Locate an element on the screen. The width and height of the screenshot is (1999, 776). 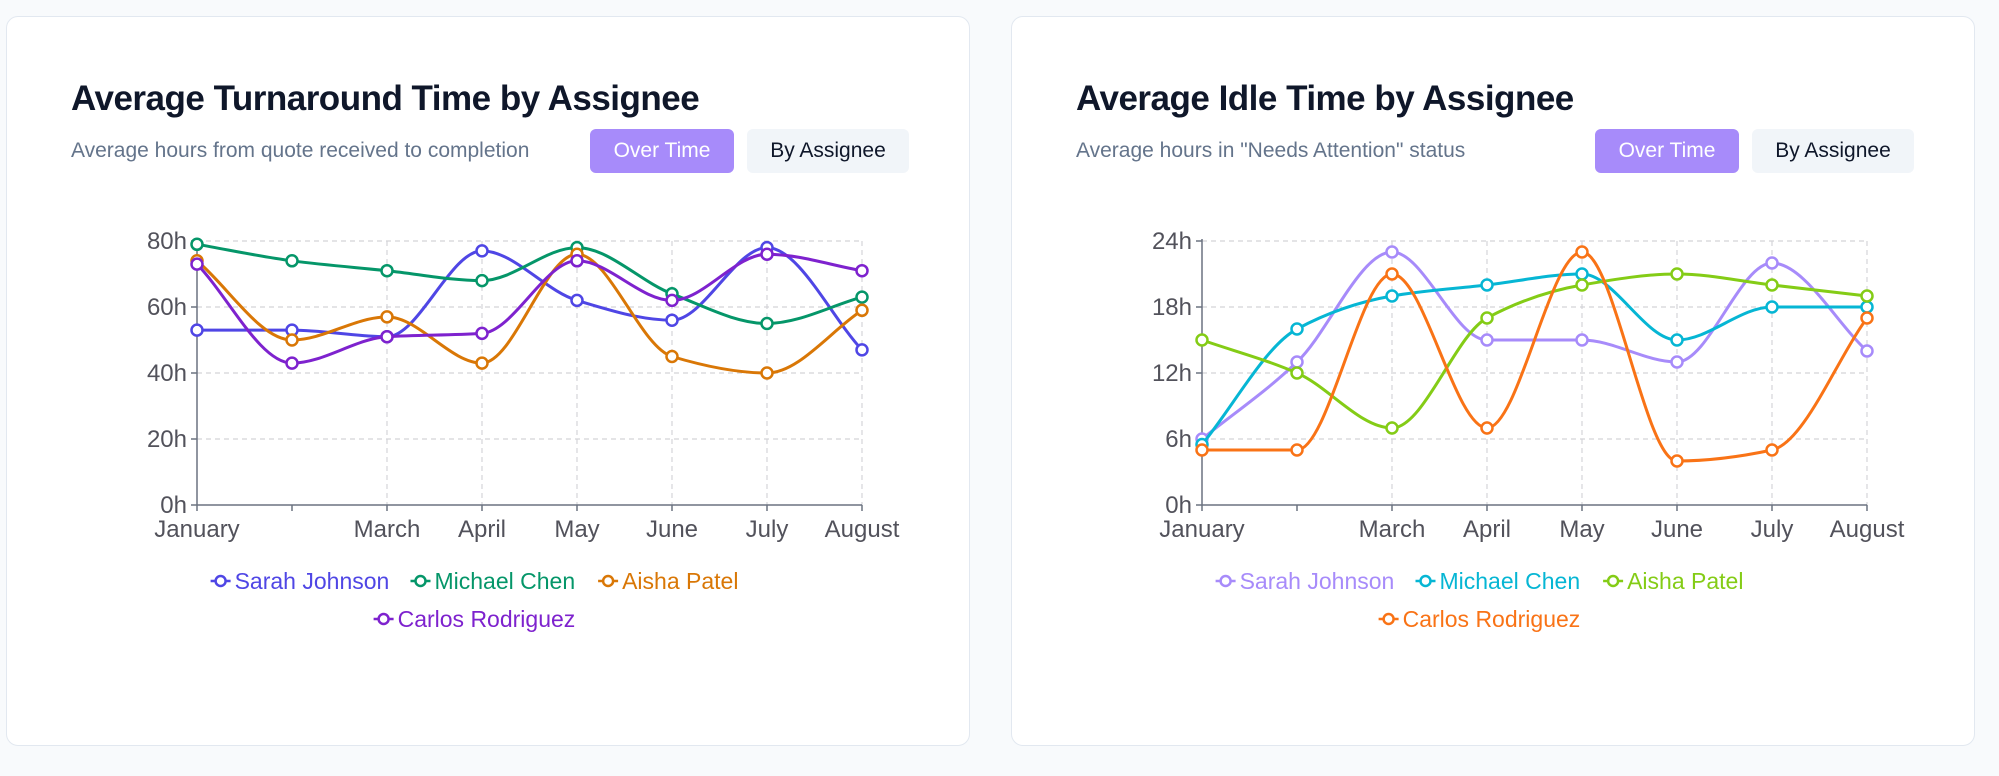
series-sarah-johnson is located at coordinates (1534, 345).